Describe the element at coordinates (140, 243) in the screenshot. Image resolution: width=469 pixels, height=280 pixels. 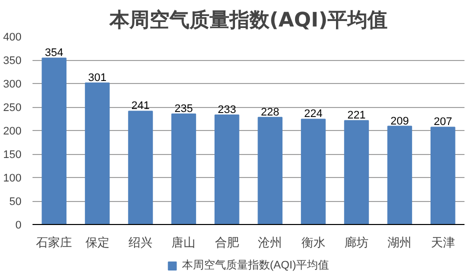
I see `x-tick-label: 绍兴` at that location.